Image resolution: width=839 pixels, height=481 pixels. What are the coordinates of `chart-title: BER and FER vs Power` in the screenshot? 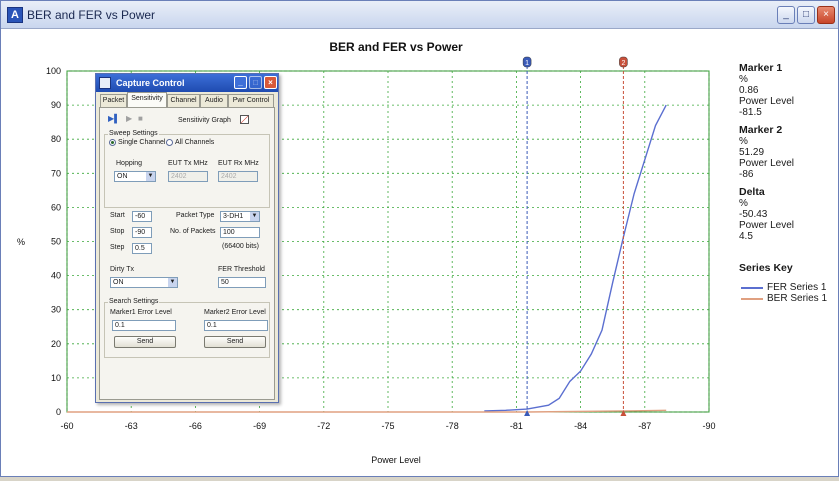 It's located at (396, 47).